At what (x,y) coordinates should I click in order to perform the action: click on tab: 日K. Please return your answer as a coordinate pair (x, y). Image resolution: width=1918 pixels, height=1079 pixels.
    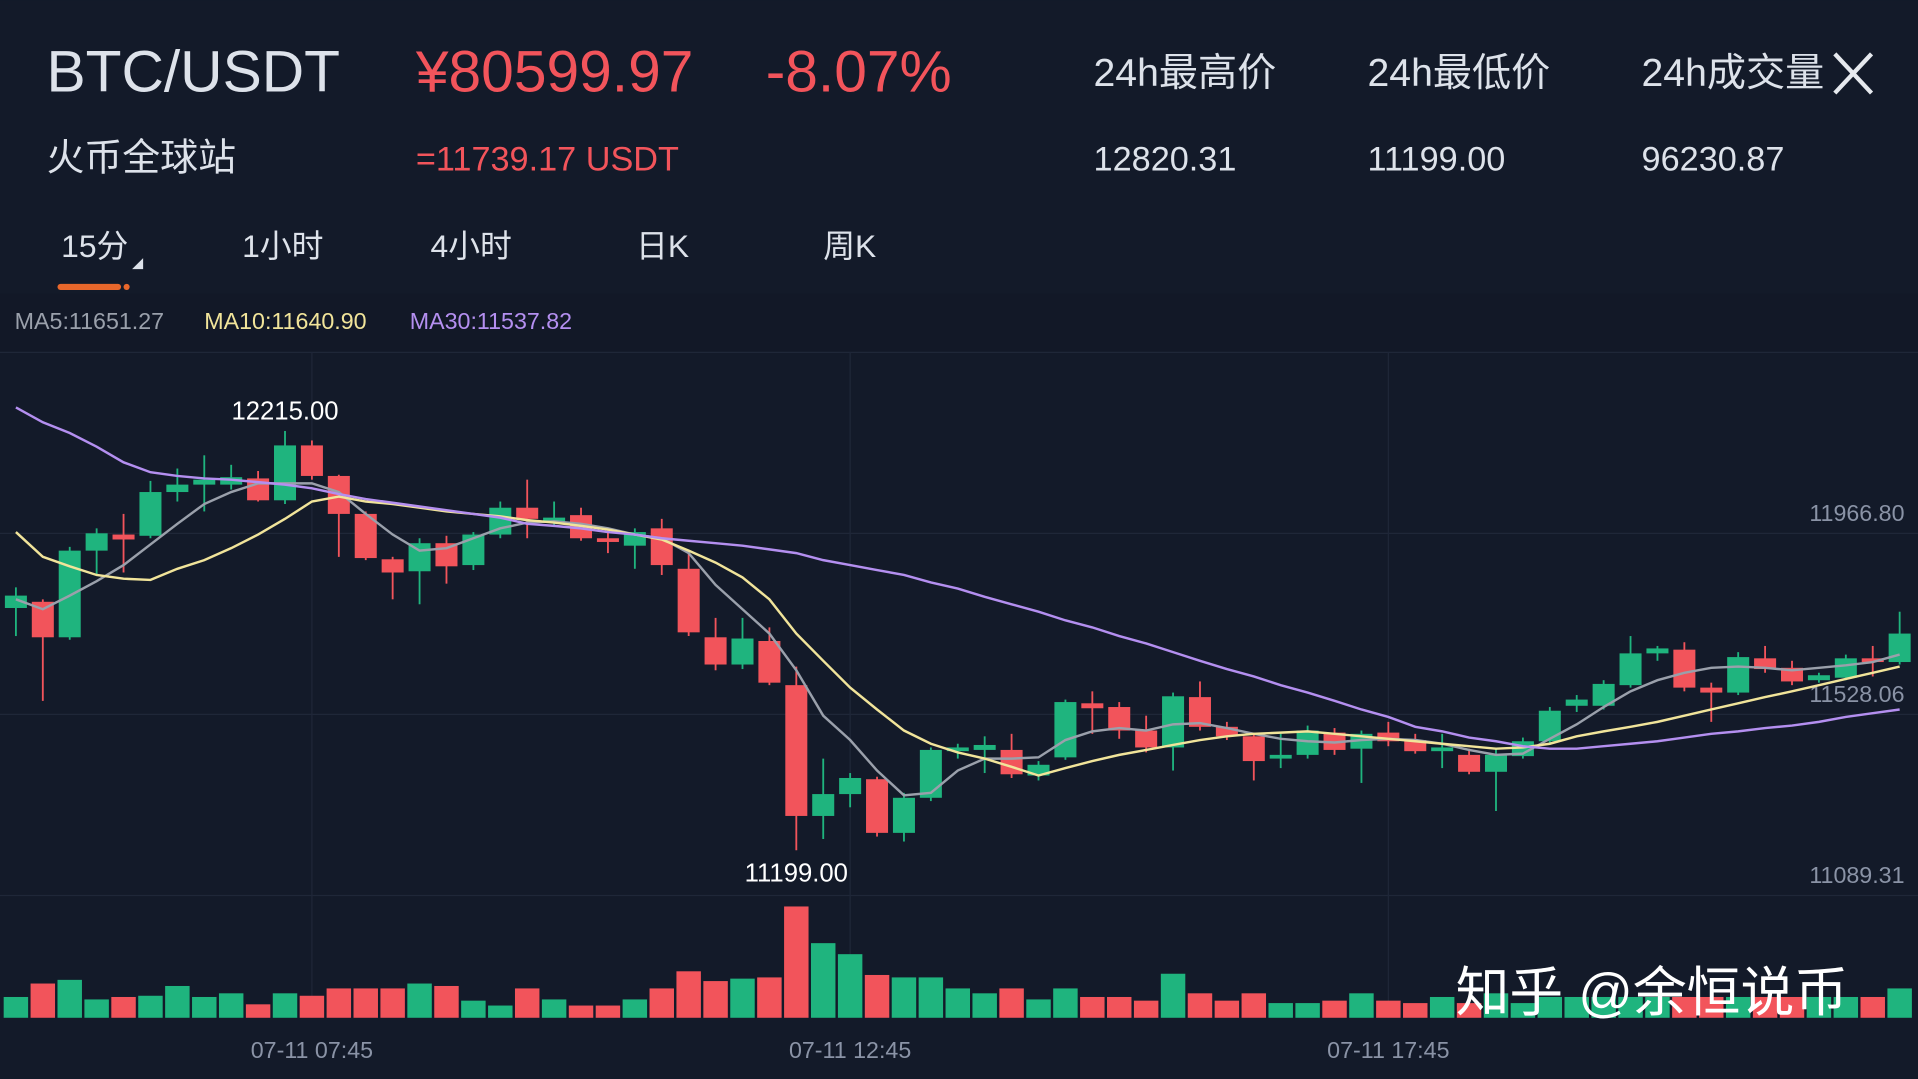
    Looking at the image, I should click on (662, 246).